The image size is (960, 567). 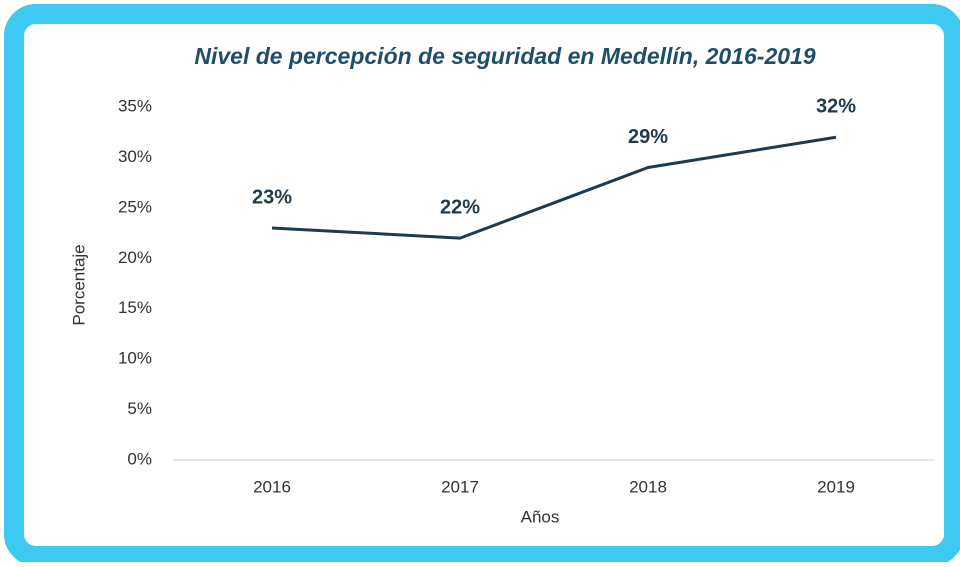 I want to click on data-label: 23%, so click(x=272, y=197).